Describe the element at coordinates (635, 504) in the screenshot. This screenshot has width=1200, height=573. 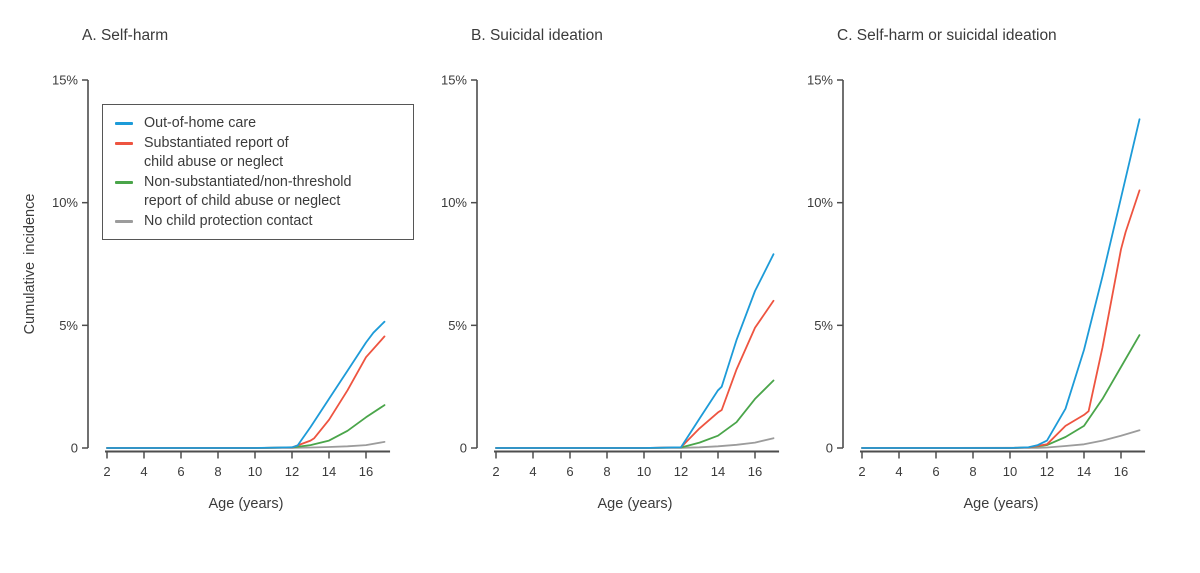
I see `panel-b-x-axis-label: Age (years)` at that location.